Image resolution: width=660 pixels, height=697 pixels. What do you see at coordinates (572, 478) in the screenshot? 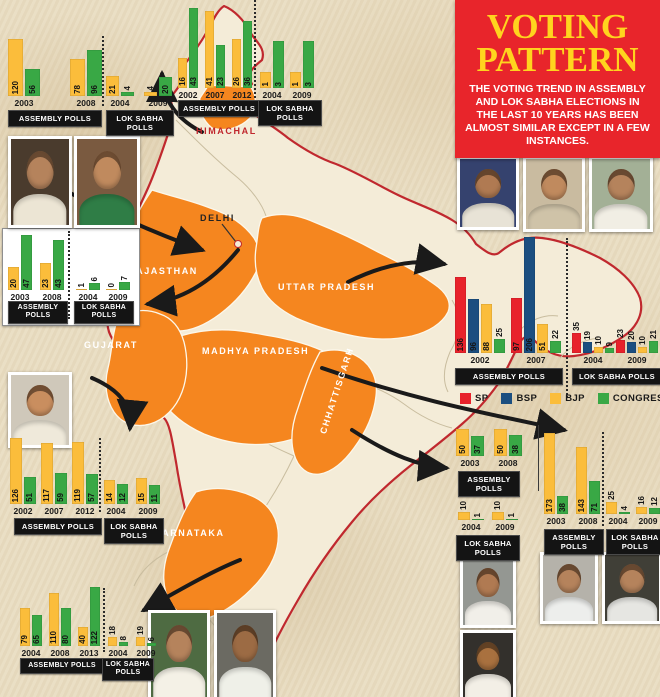
I see `mp-assembly-chart: 173 38 2003 143 71 2008` at bounding box center [572, 478].